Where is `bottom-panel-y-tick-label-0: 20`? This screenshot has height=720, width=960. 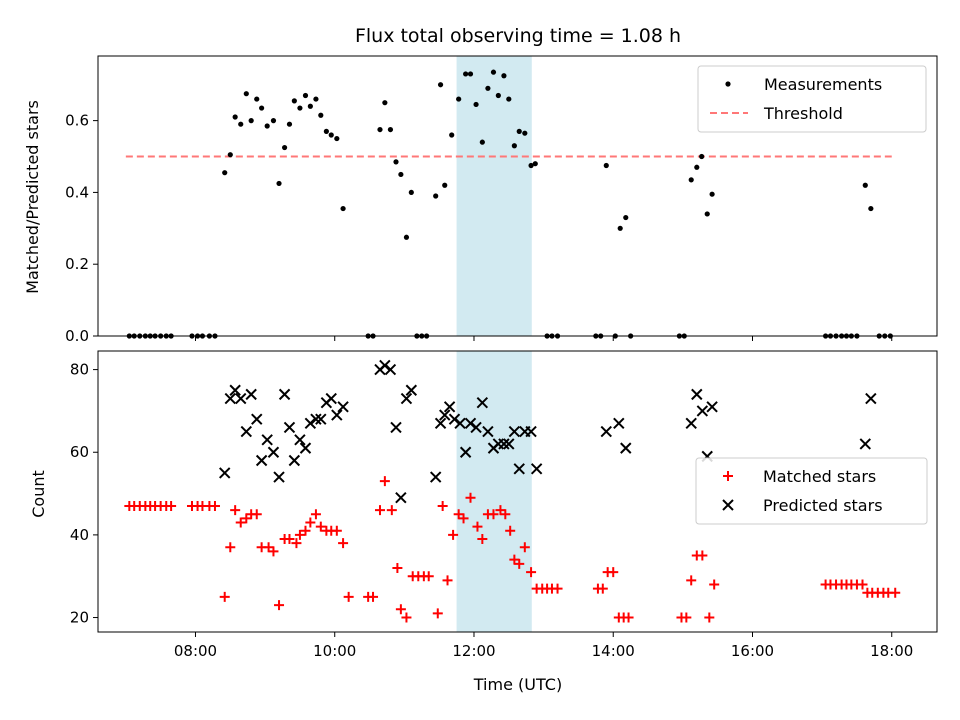
bottom-panel-y-tick-label-0: 20 is located at coordinates (79, 618).